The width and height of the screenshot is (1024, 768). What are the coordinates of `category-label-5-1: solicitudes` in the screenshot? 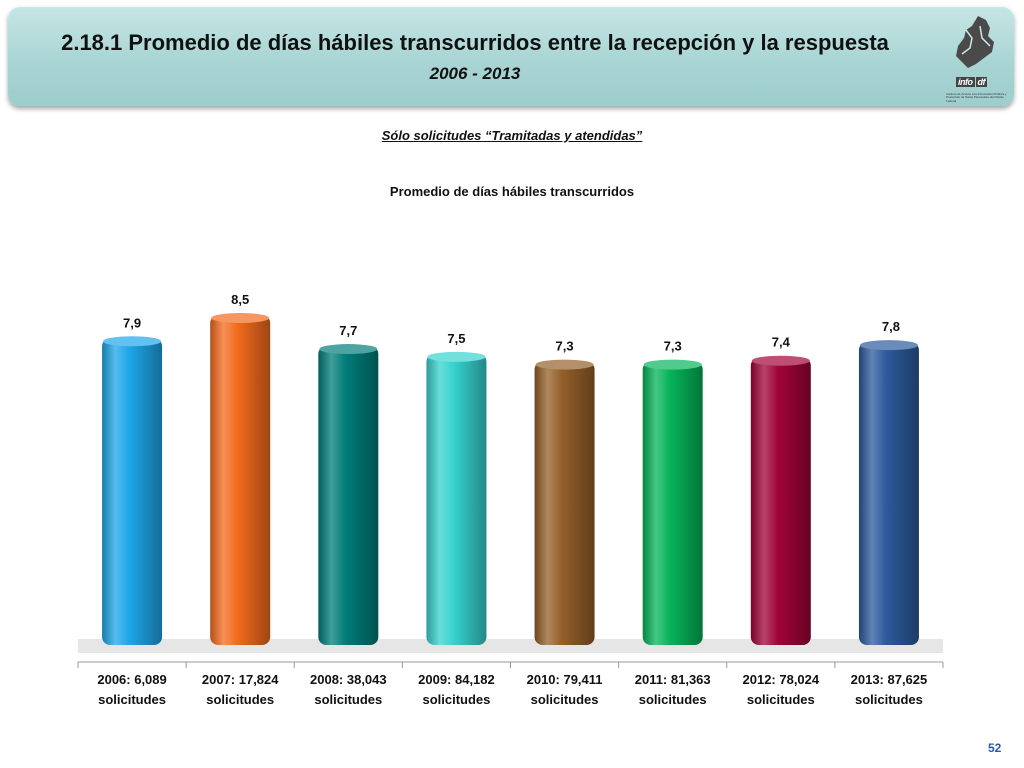 It's located at (673, 699).